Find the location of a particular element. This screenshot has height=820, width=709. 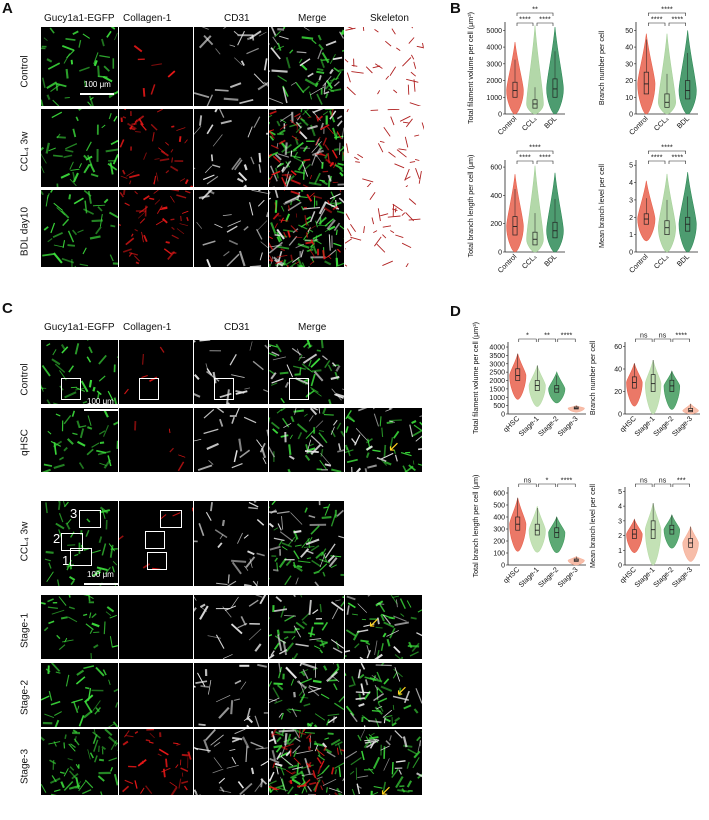

y-tick-label: 3000 is located at coordinates (497, 364).